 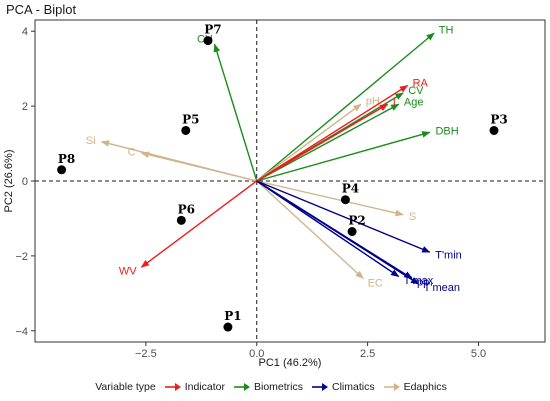 I want to click on point-label: P3, so click(x=498, y=119).